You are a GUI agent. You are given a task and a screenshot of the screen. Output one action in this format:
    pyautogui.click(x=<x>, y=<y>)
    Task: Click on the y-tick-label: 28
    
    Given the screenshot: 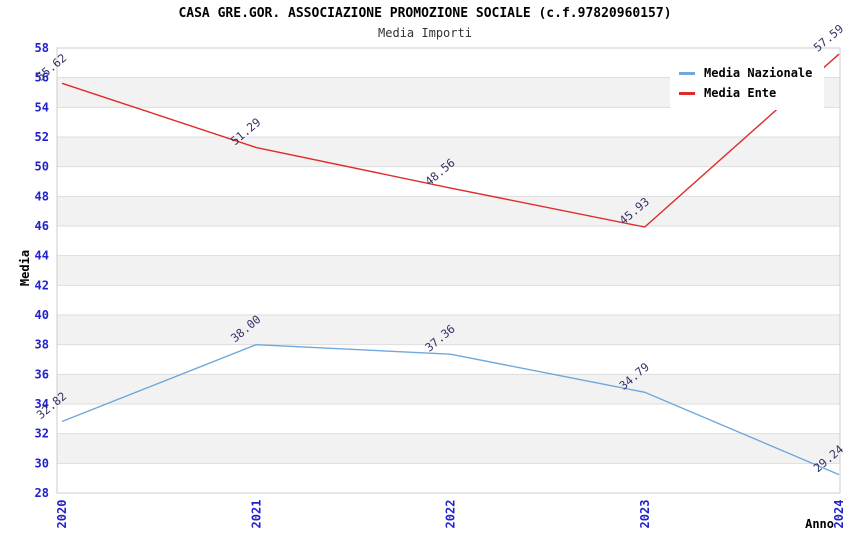 What is the action you would take?
    pyautogui.click(x=42, y=493)
    